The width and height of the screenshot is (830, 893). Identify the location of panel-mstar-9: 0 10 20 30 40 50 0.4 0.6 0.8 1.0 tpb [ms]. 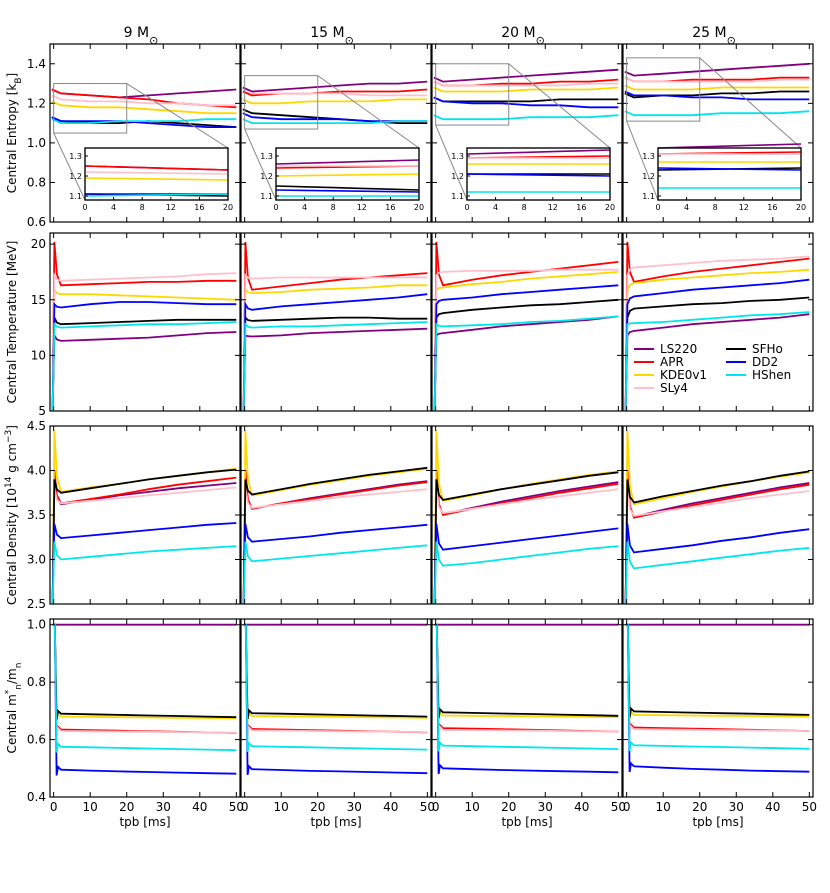
(135, 723).